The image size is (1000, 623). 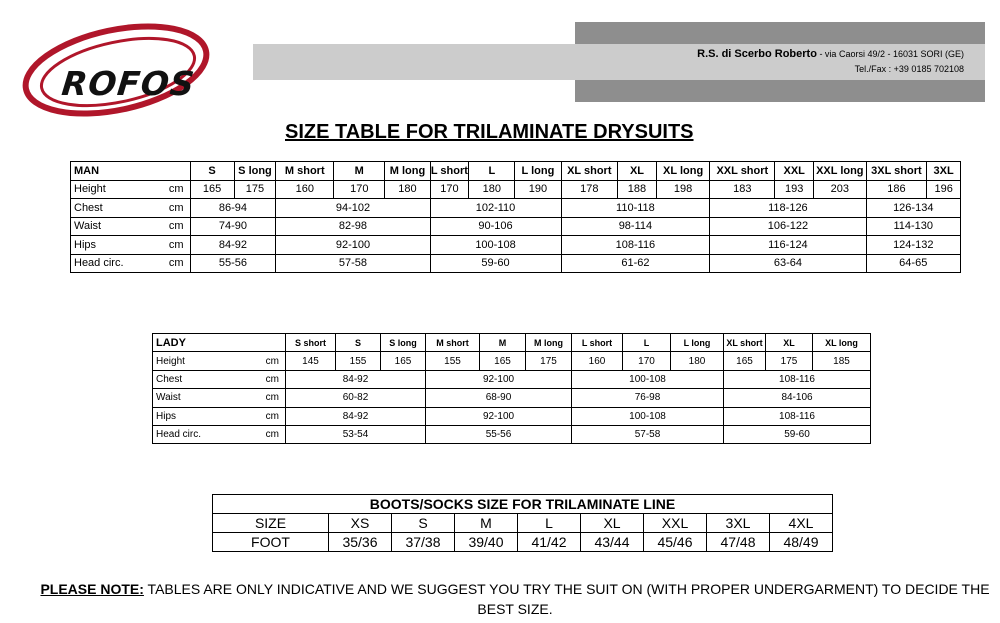 I want to click on size-header: L short, so click(x=597, y=342).